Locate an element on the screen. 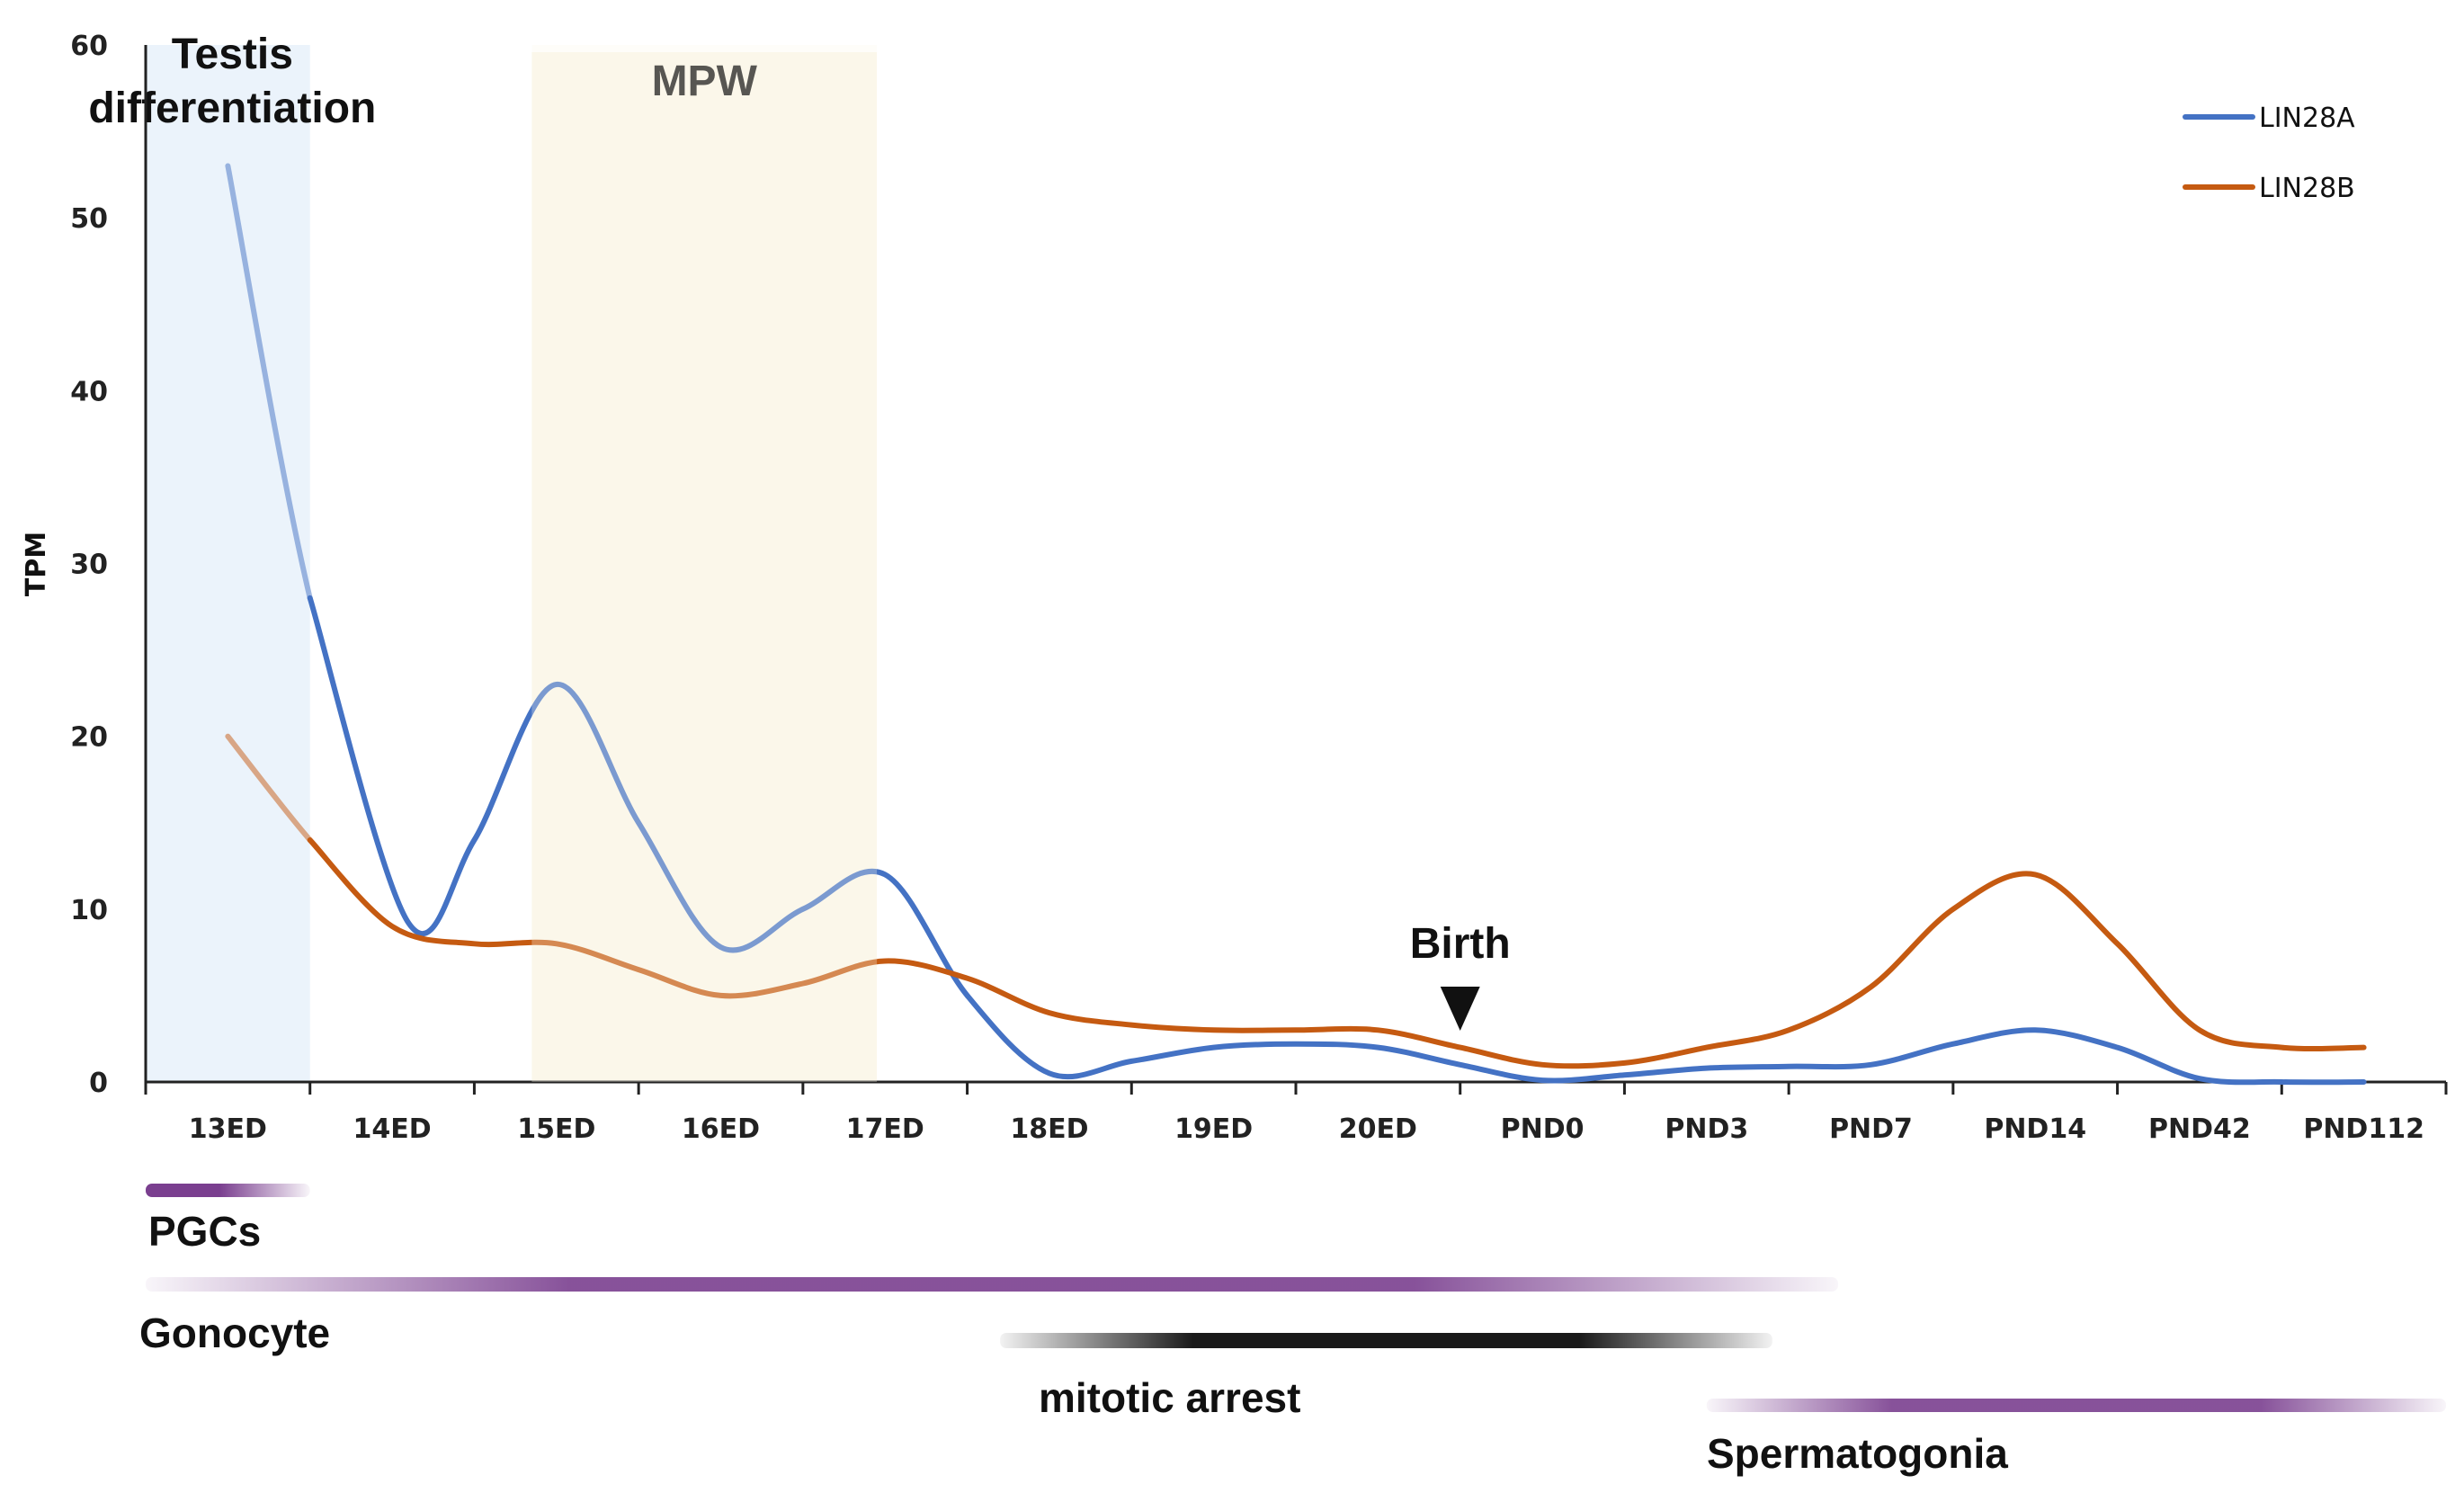 The image size is (2464, 1493). y-ticks: 0 10 20 30 40 50 60 is located at coordinates (89, 565).